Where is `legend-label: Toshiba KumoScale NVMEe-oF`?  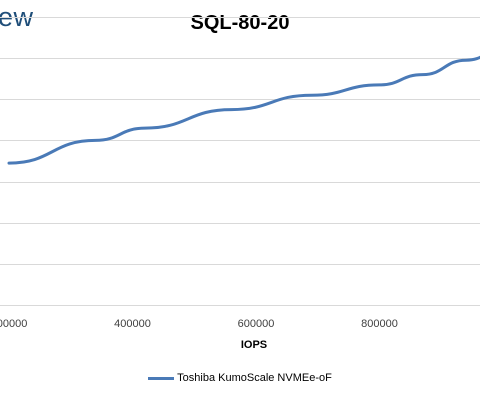
legend-label: Toshiba KumoScale NVMEe-oF is located at coordinates (254, 378).